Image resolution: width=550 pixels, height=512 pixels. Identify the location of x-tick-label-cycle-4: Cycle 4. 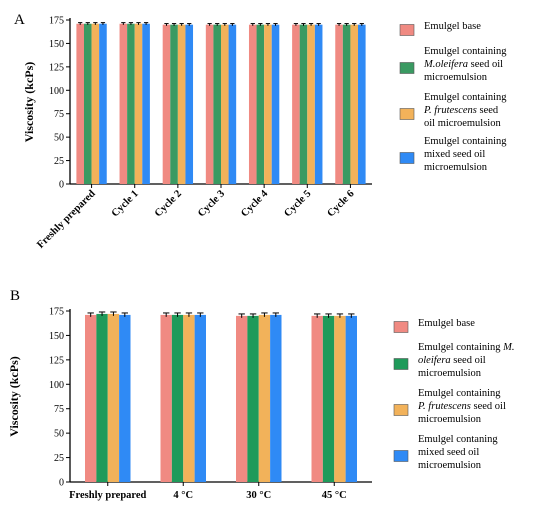
(255, 204).